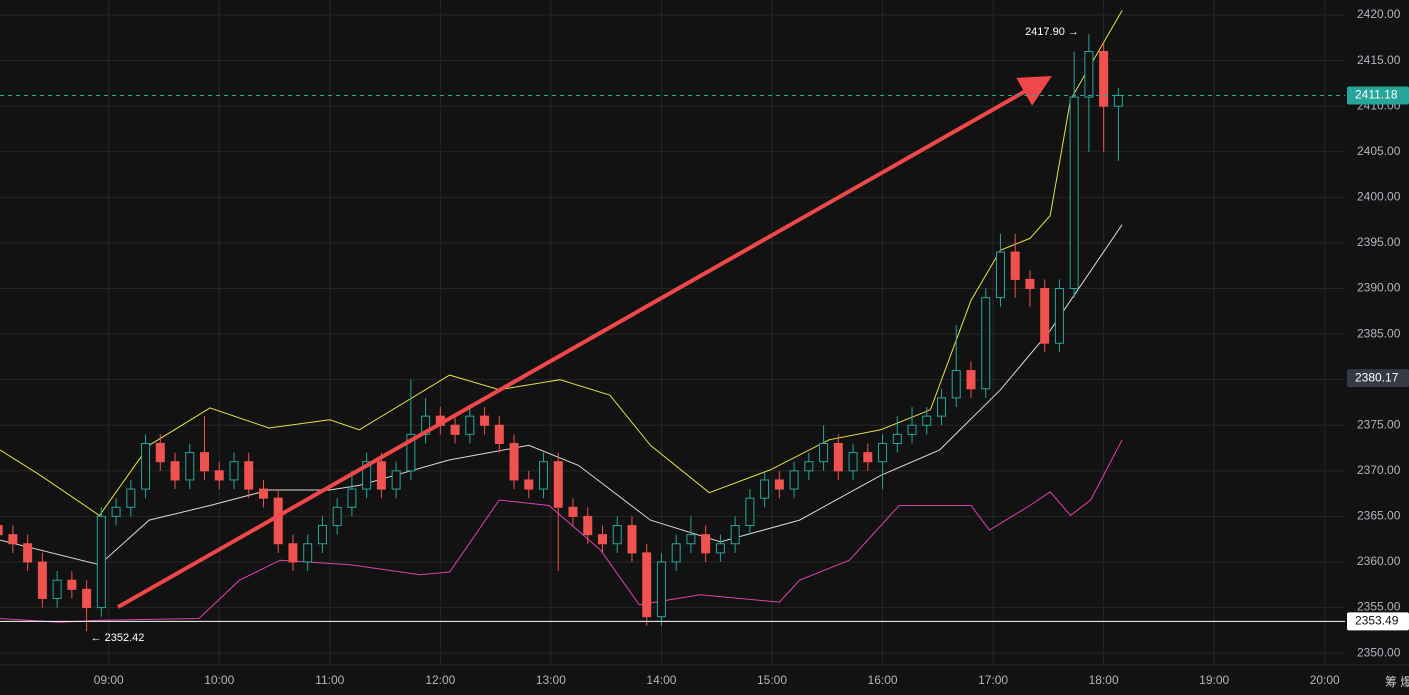  Describe the element at coordinates (1379, 14) in the screenshot. I see `y-tick-label: 2420.00` at that location.